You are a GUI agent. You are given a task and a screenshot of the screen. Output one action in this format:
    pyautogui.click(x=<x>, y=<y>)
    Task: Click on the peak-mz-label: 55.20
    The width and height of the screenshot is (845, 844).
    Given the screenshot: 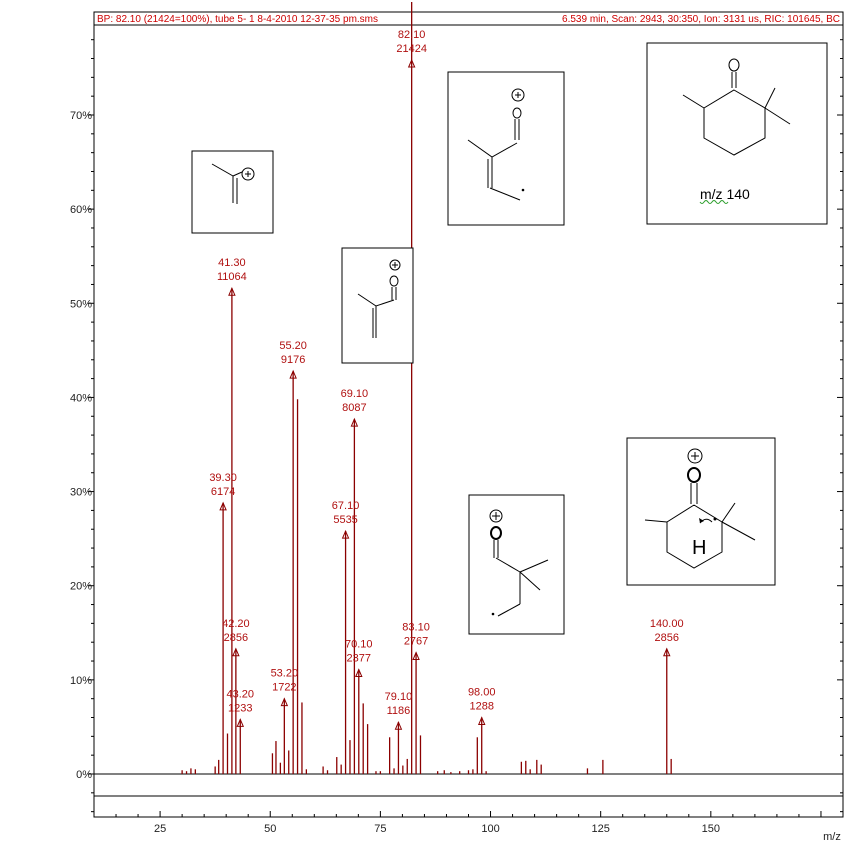 What is the action you would take?
    pyautogui.click(x=293, y=346)
    